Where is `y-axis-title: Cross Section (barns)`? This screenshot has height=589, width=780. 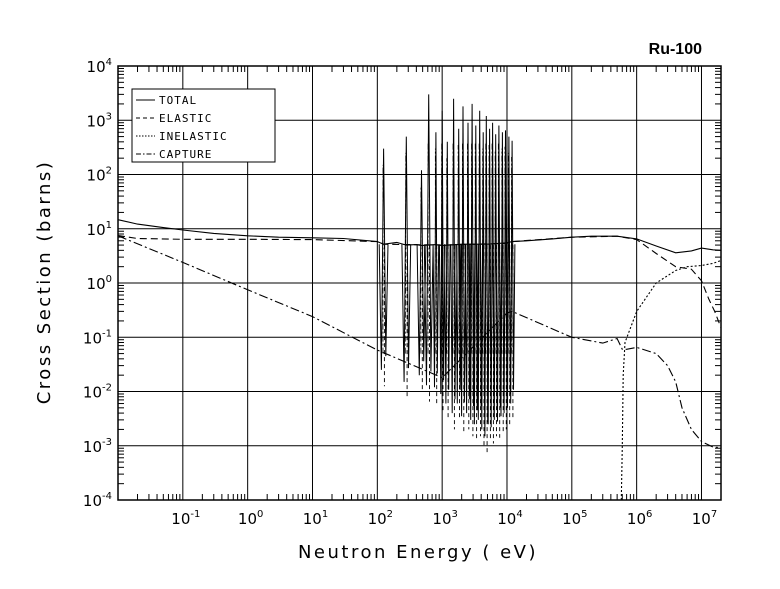 y-axis-title: Cross Section (barns) is located at coordinates (44, 282).